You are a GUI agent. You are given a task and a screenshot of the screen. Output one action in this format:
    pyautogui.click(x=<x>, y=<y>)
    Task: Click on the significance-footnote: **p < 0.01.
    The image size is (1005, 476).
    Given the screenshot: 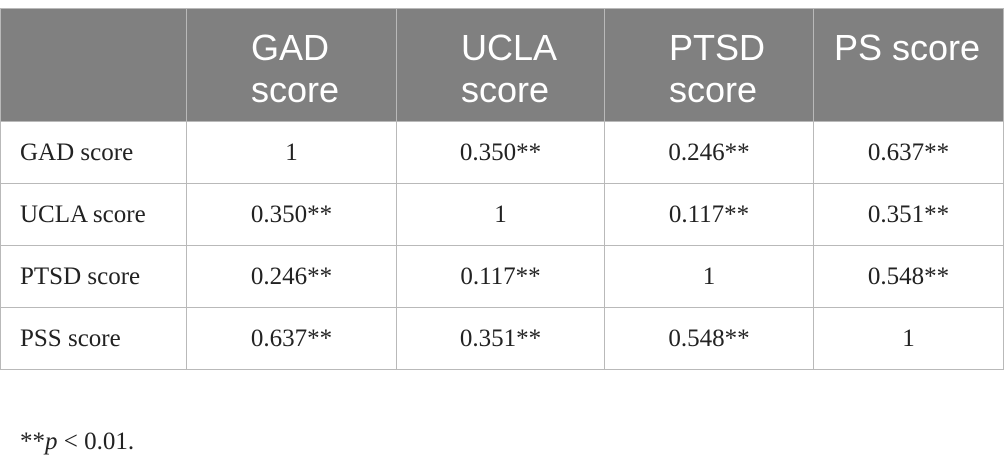 What is the action you would take?
    pyautogui.click(x=77, y=442)
    